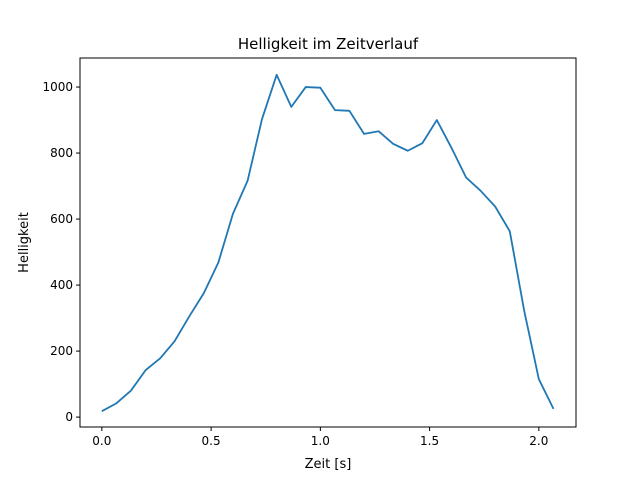 This screenshot has height=480, width=640. What do you see at coordinates (61, 285) in the screenshot?
I see `y-tick-label: 400` at bounding box center [61, 285].